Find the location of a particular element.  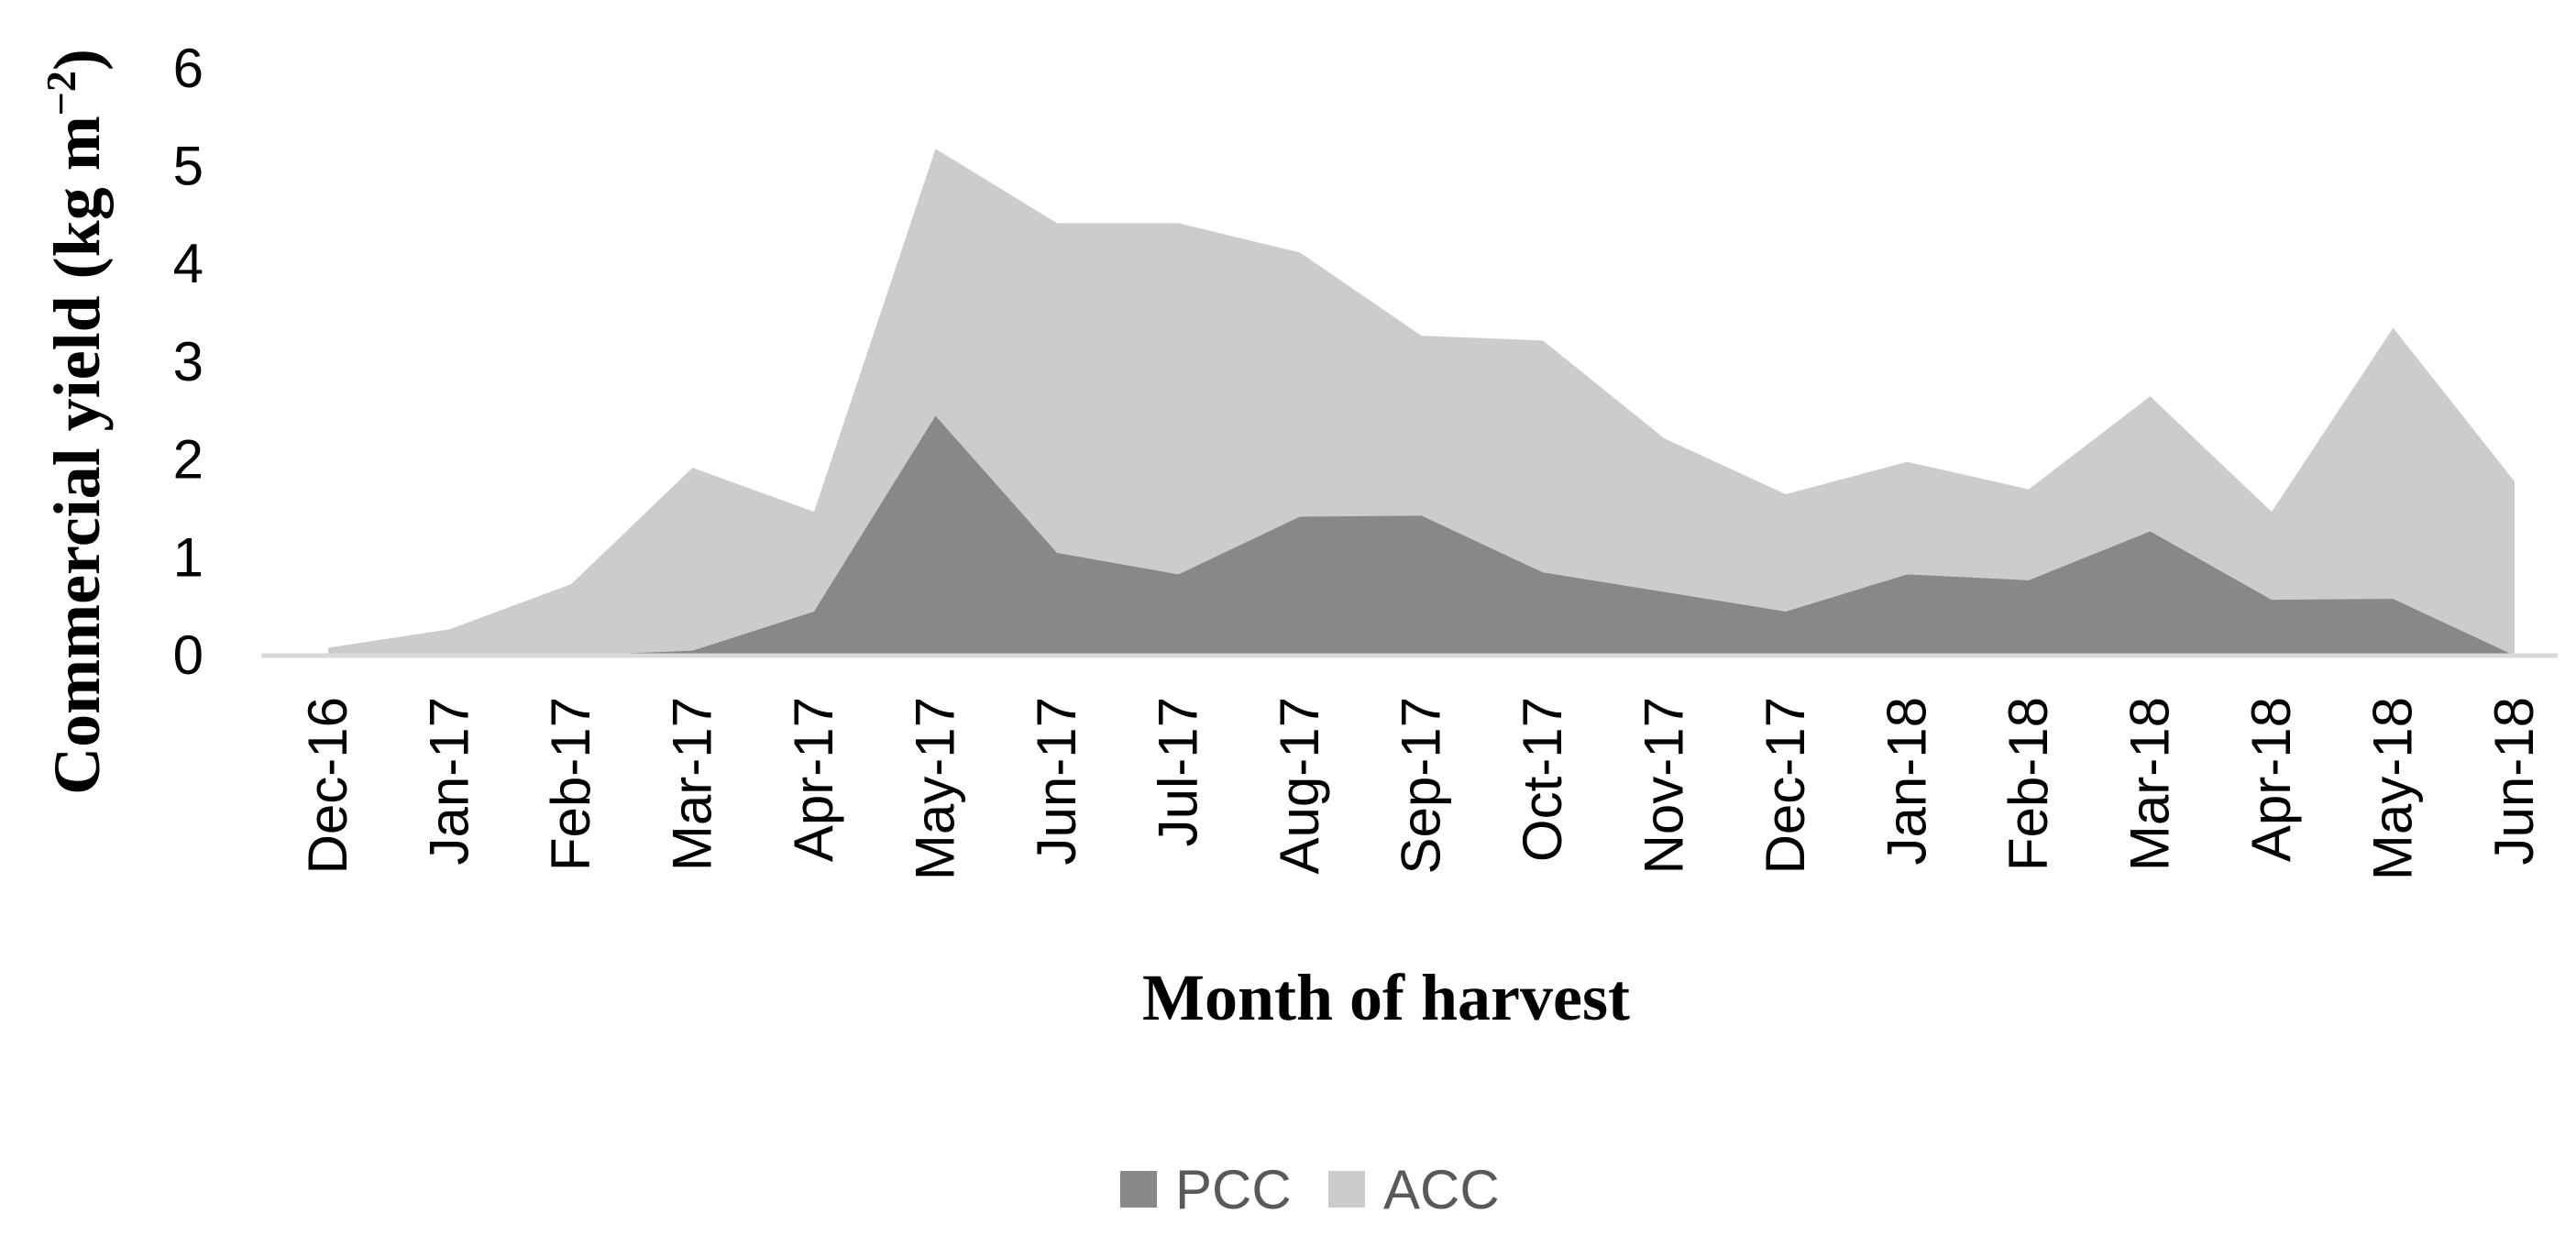

x-tick-label: Jun-17 is located at coordinates (1057, 781).